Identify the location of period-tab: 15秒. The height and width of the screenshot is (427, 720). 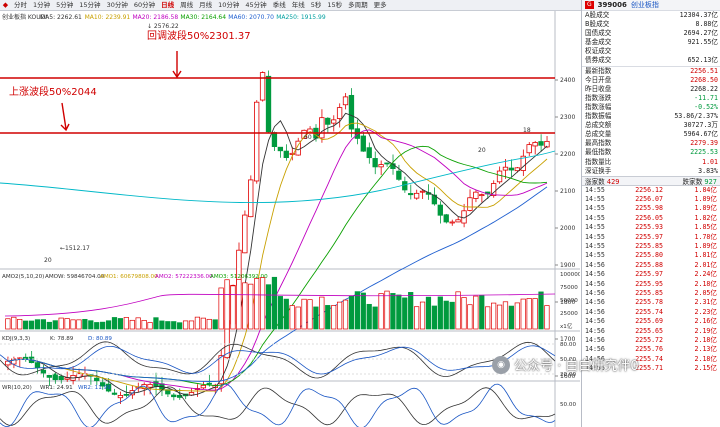
(335, 4).